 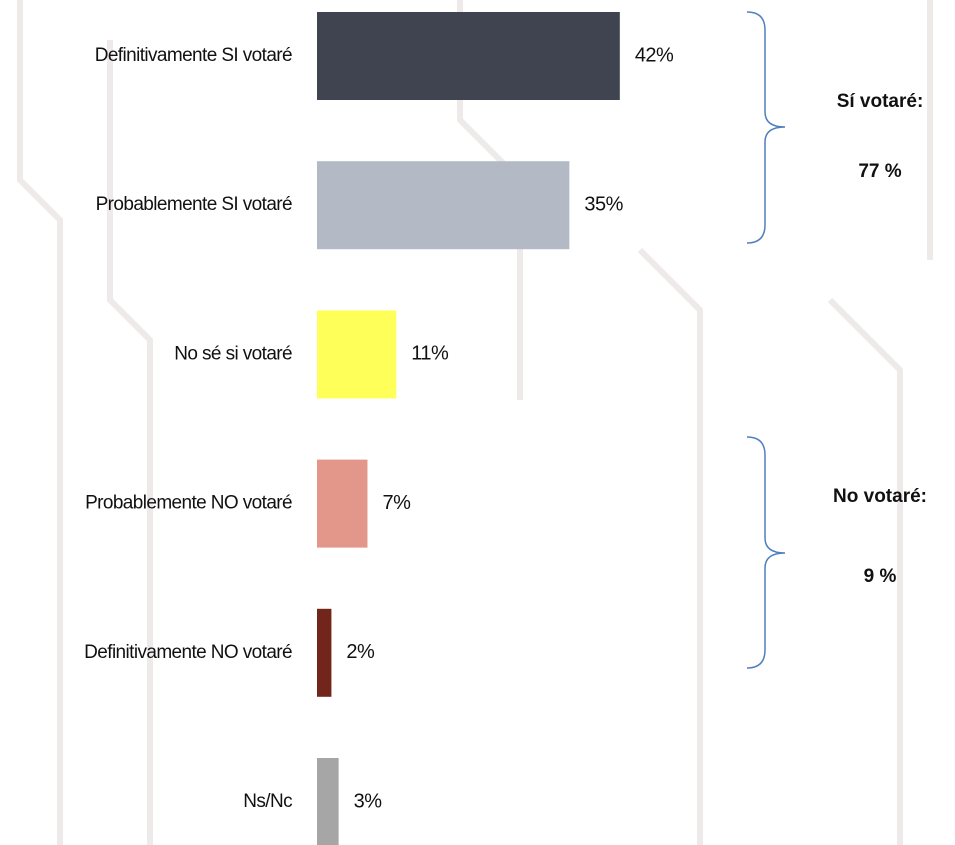 What do you see at coordinates (880, 101) in the screenshot?
I see `annotation: Sí votaré:` at bounding box center [880, 101].